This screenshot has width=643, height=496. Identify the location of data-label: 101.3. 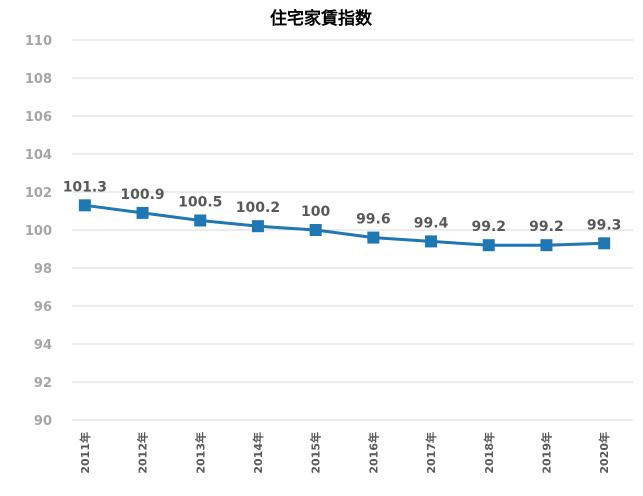
(85, 187).